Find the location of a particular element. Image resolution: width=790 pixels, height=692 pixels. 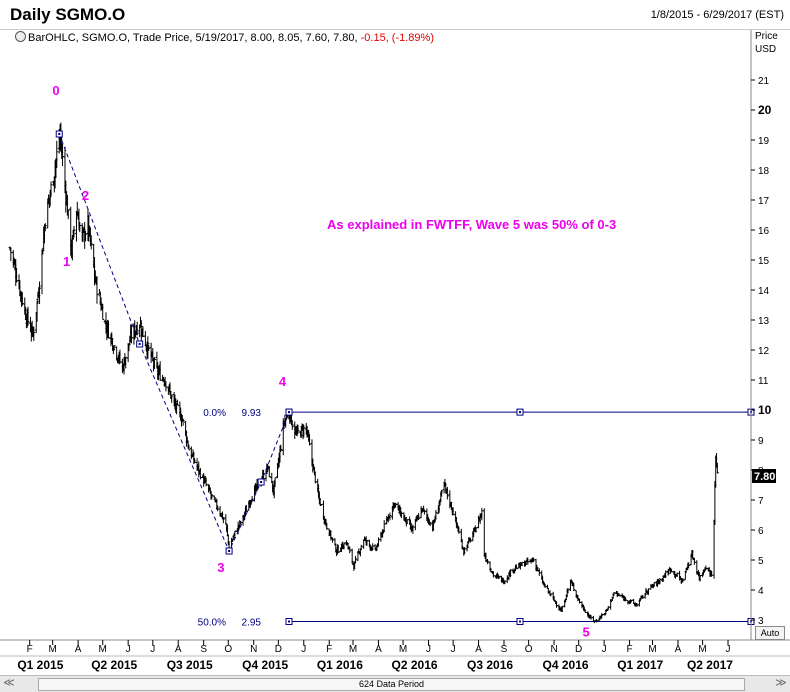

fib-value-label: 2.95 is located at coordinates (252, 623).